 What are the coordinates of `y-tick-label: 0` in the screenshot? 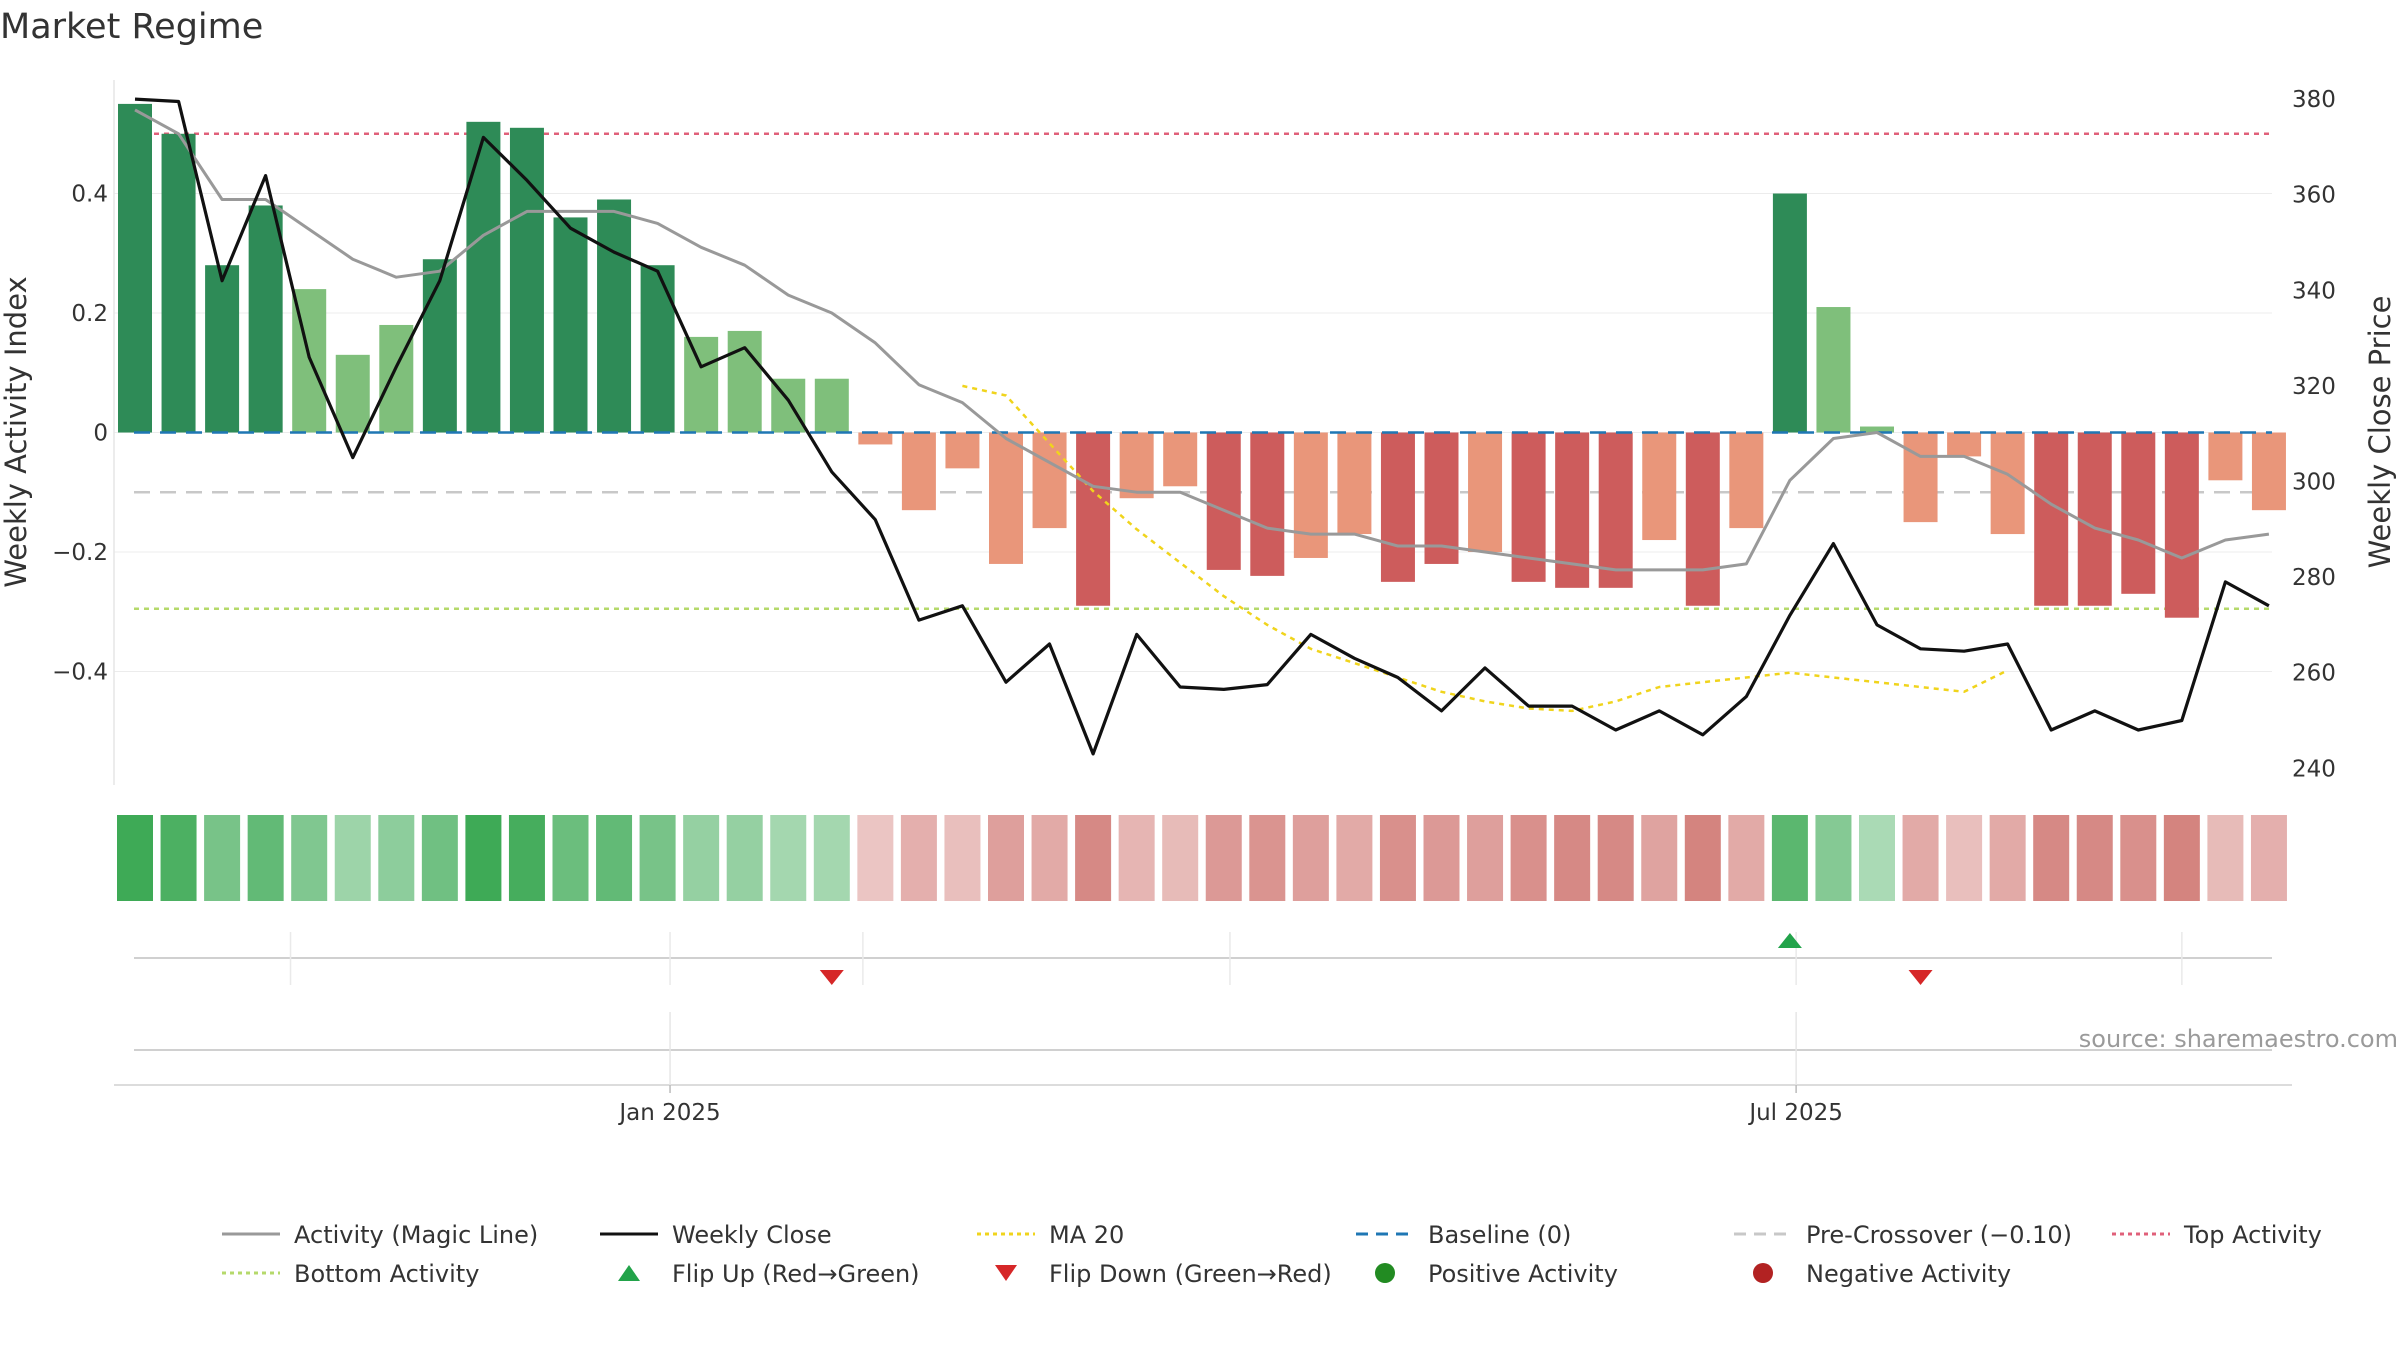 It's located at (100, 434).